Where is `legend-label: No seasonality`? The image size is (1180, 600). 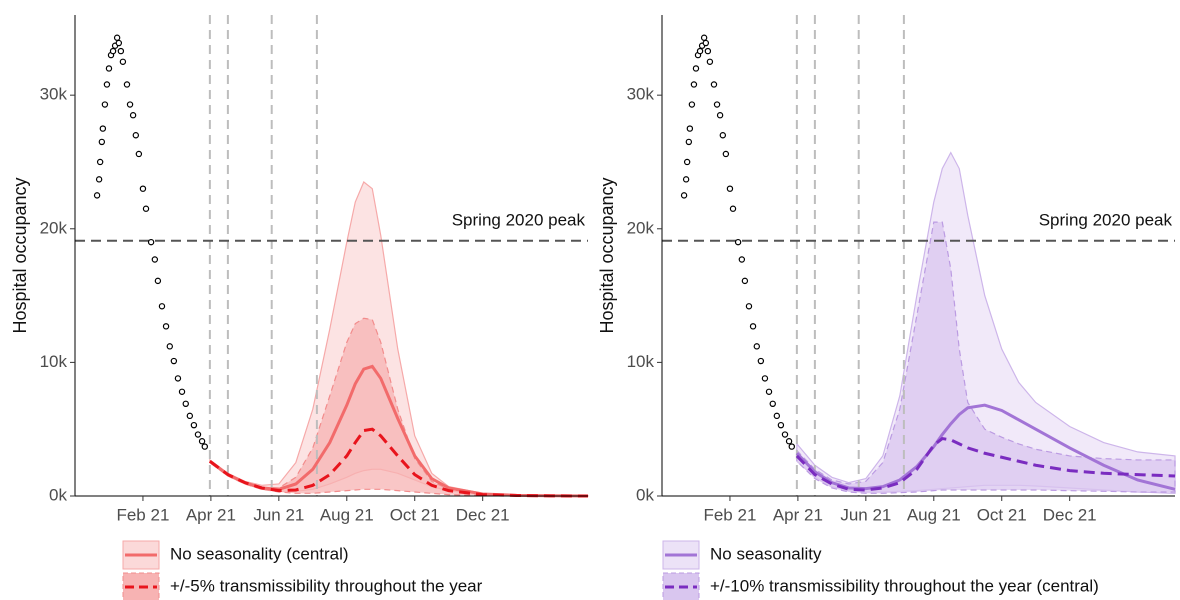 legend-label: No seasonality is located at coordinates (766, 553).